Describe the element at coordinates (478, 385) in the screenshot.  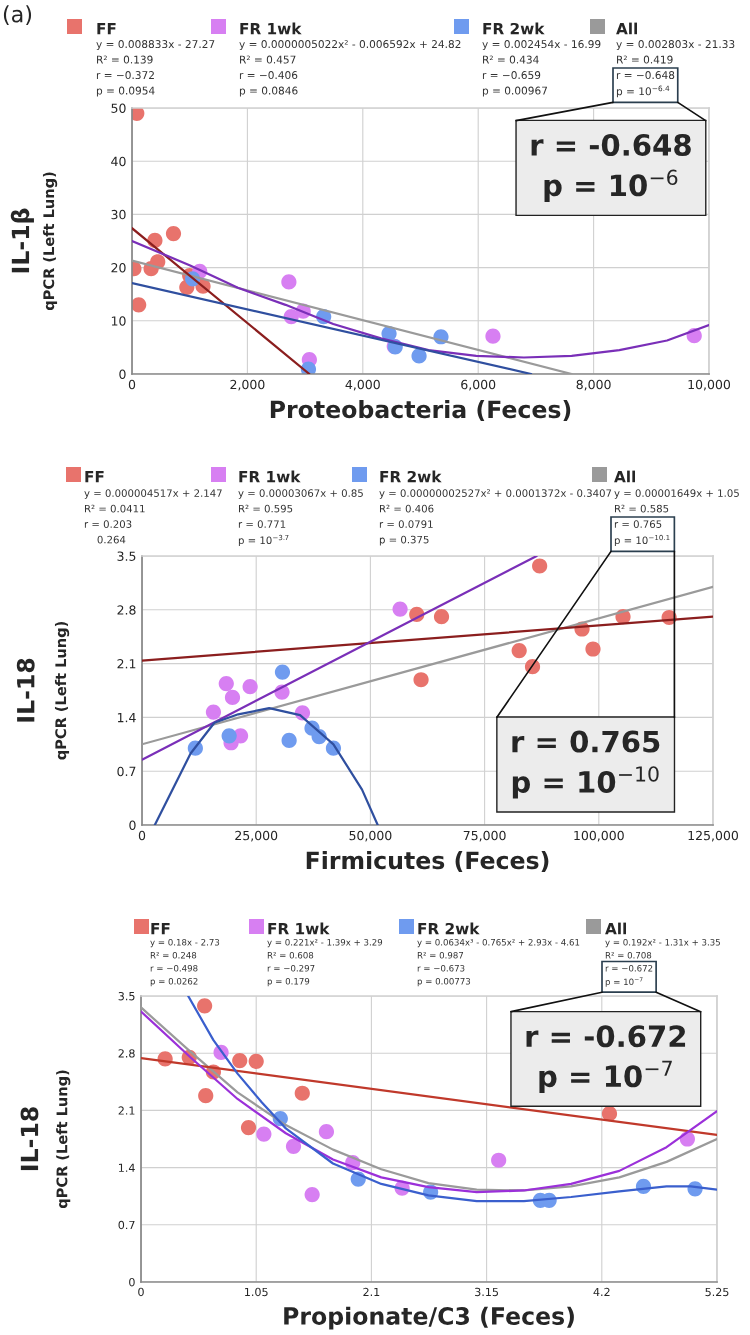
I see `x-tick-label: 6,000` at that location.